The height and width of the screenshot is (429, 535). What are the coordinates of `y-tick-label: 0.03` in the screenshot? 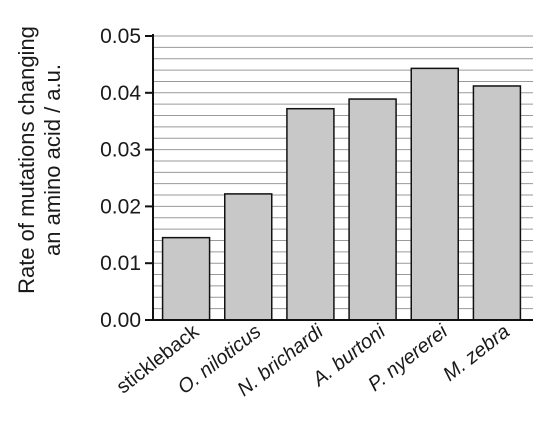 It's located at (120, 150).